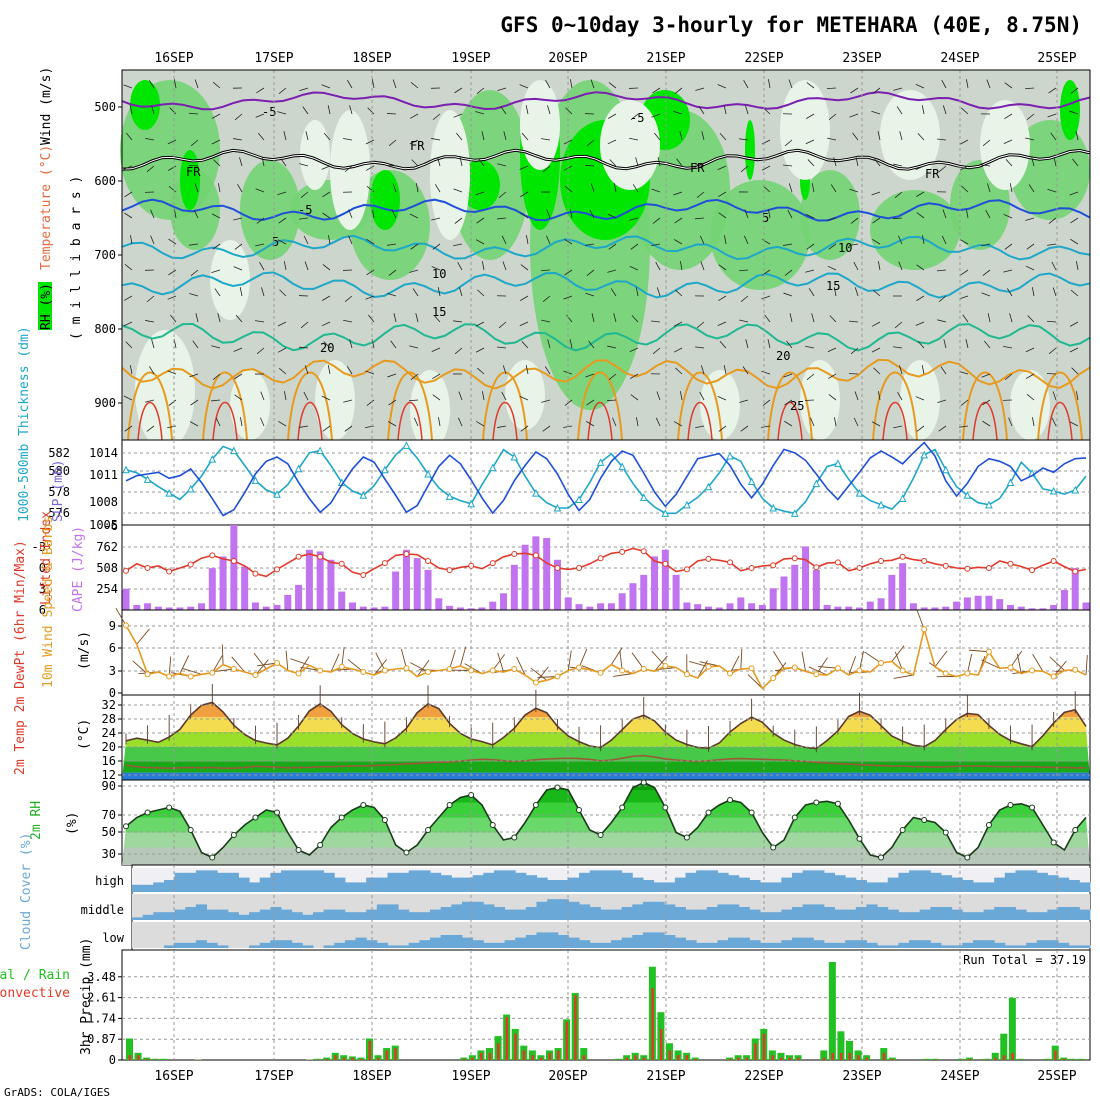 This screenshot has height=1100, width=1100. I want to click on tick-label: 580, so click(59, 471).